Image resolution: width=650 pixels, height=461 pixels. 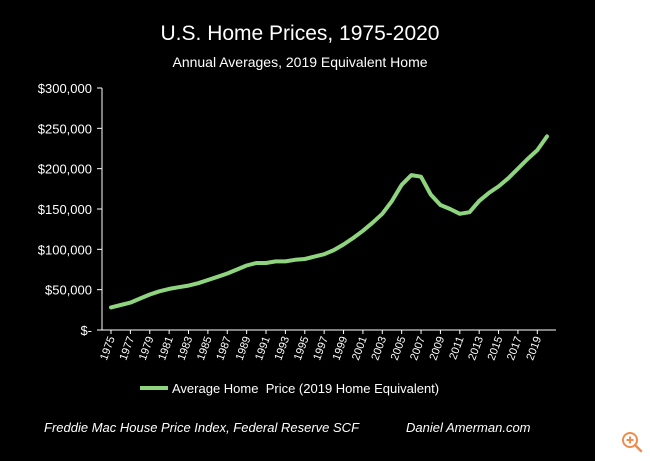 What do you see at coordinates (283, 348) in the screenshot?
I see `x-tick-label: 1993` at bounding box center [283, 348].